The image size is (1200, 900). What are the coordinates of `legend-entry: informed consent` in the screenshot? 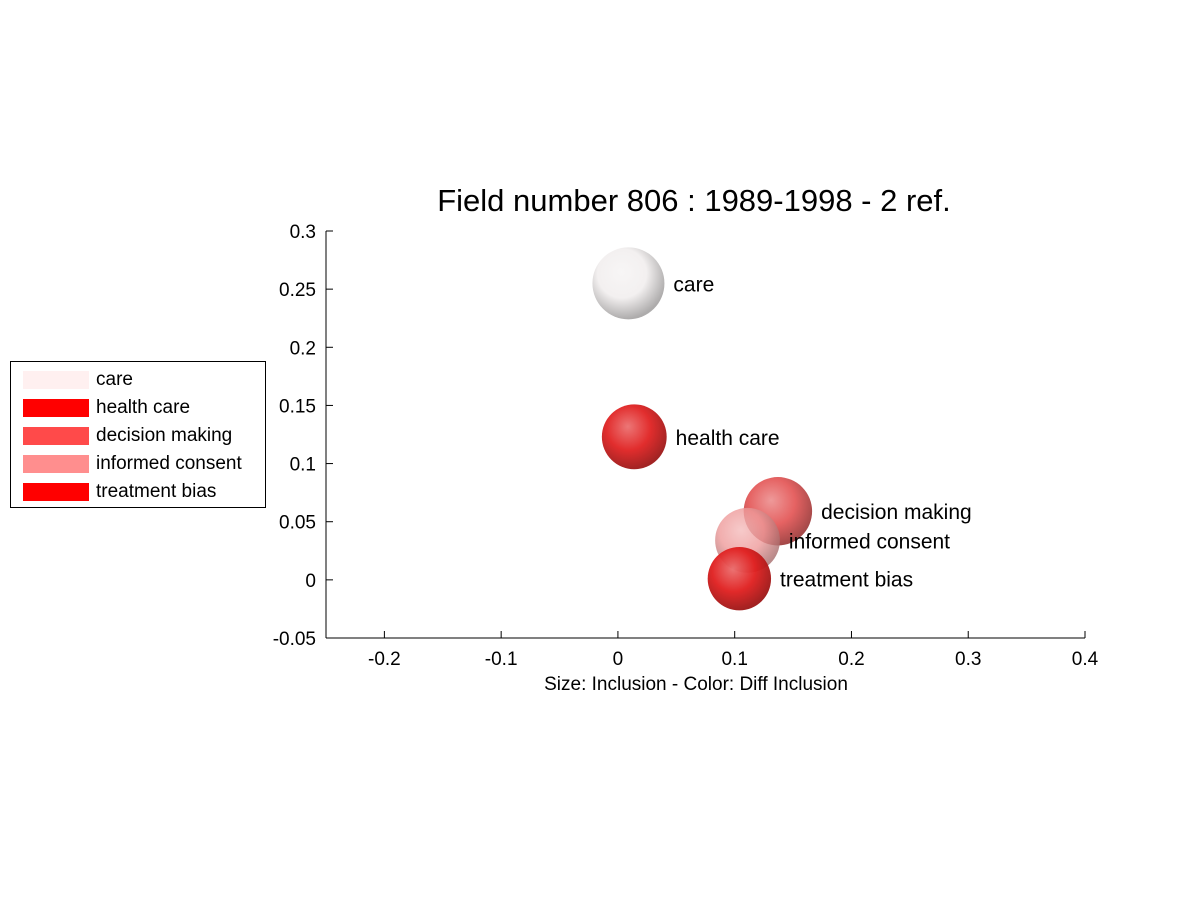 It's located at (132, 463).